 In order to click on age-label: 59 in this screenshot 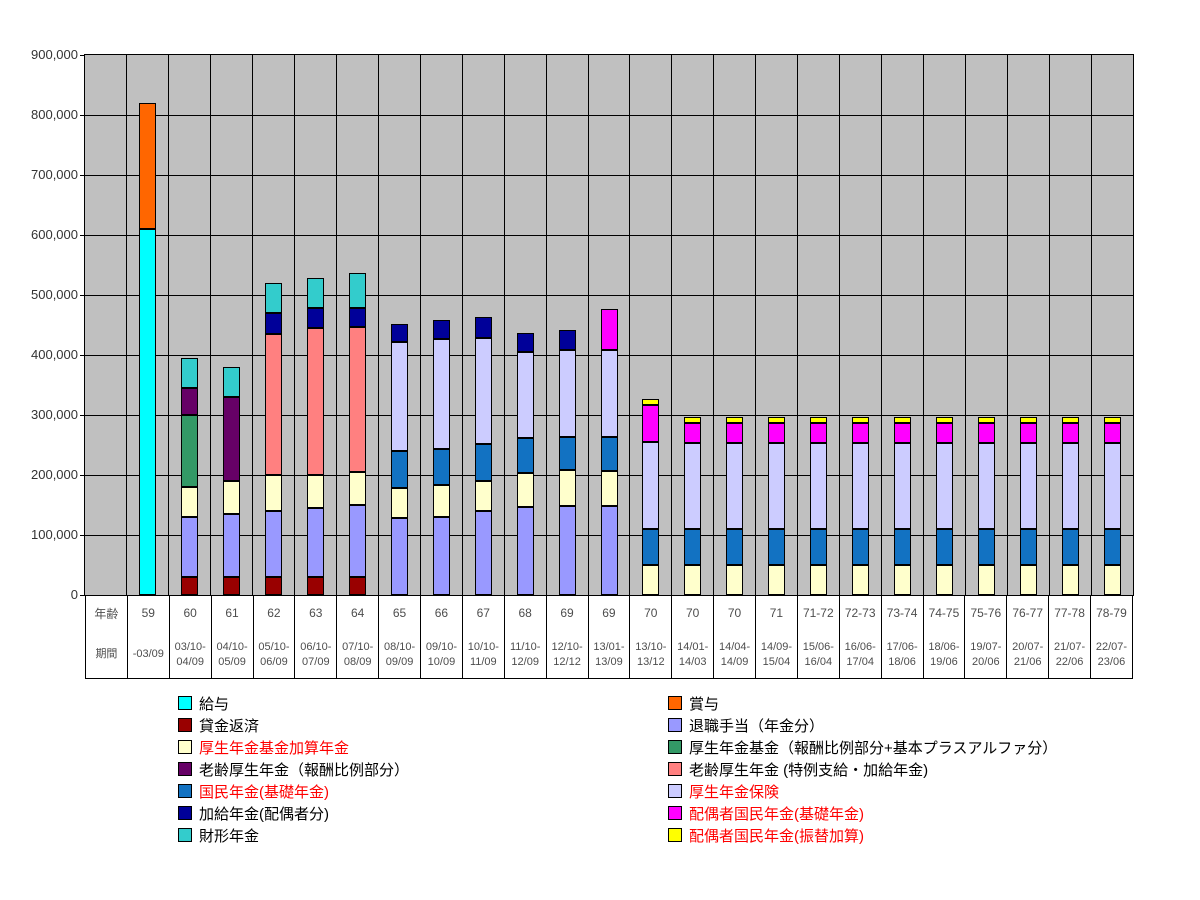, I will do `click(148, 613)`.